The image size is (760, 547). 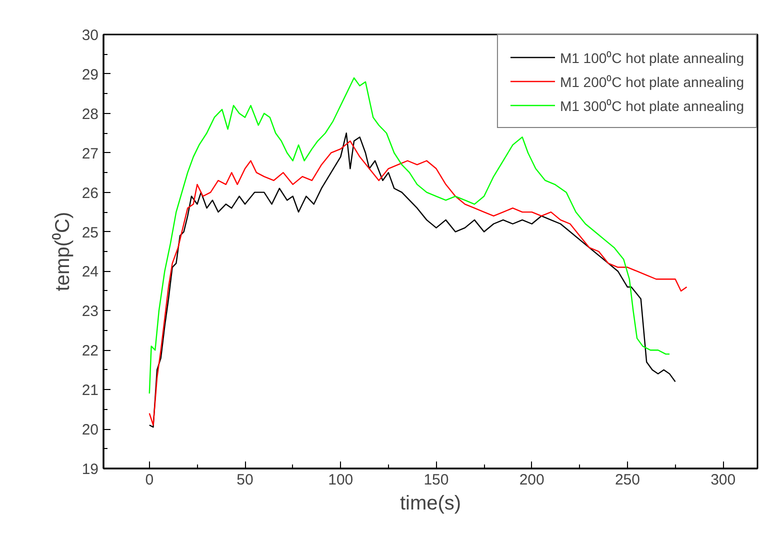 What do you see at coordinates (90, 430) in the screenshot?
I see `y-tick-label: 20` at bounding box center [90, 430].